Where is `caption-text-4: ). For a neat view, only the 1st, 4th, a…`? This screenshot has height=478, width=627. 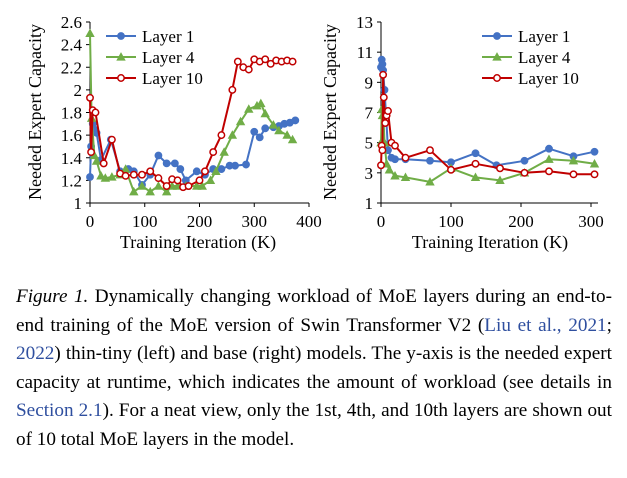
caption-text-4: ). For a neat view, only the 1st, 4th, a… is located at coordinates (314, 425).